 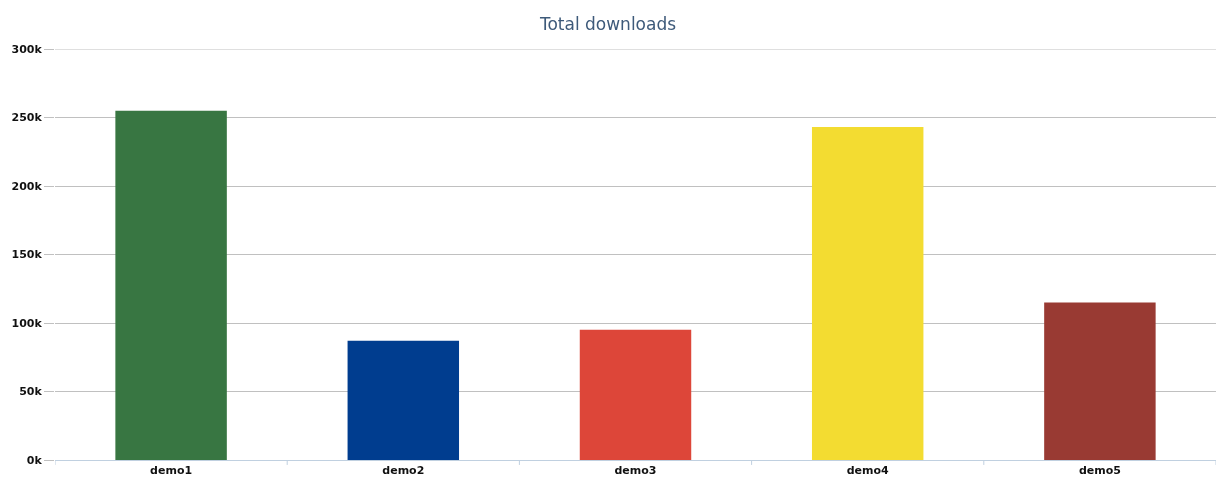 What do you see at coordinates (27, 186) in the screenshot?
I see `y-tick-label: 200k` at bounding box center [27, 186].